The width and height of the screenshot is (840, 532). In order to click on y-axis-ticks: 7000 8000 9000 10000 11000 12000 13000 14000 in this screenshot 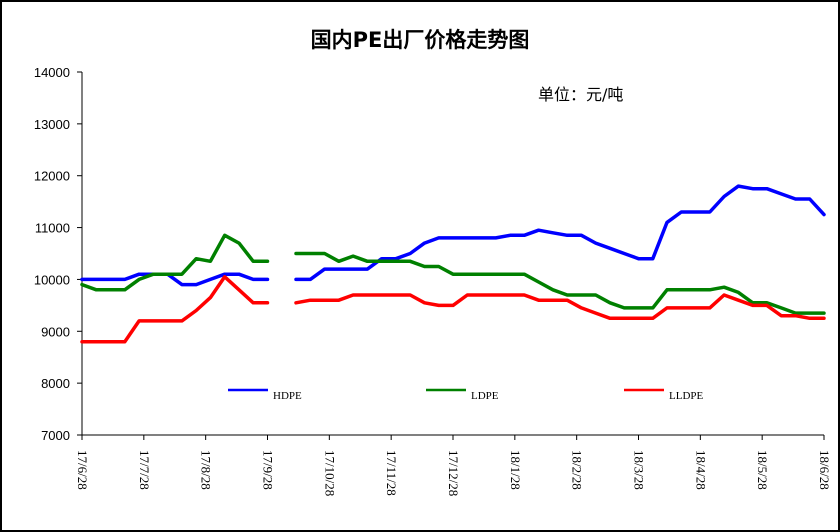, I will do `click(58, 254)`.